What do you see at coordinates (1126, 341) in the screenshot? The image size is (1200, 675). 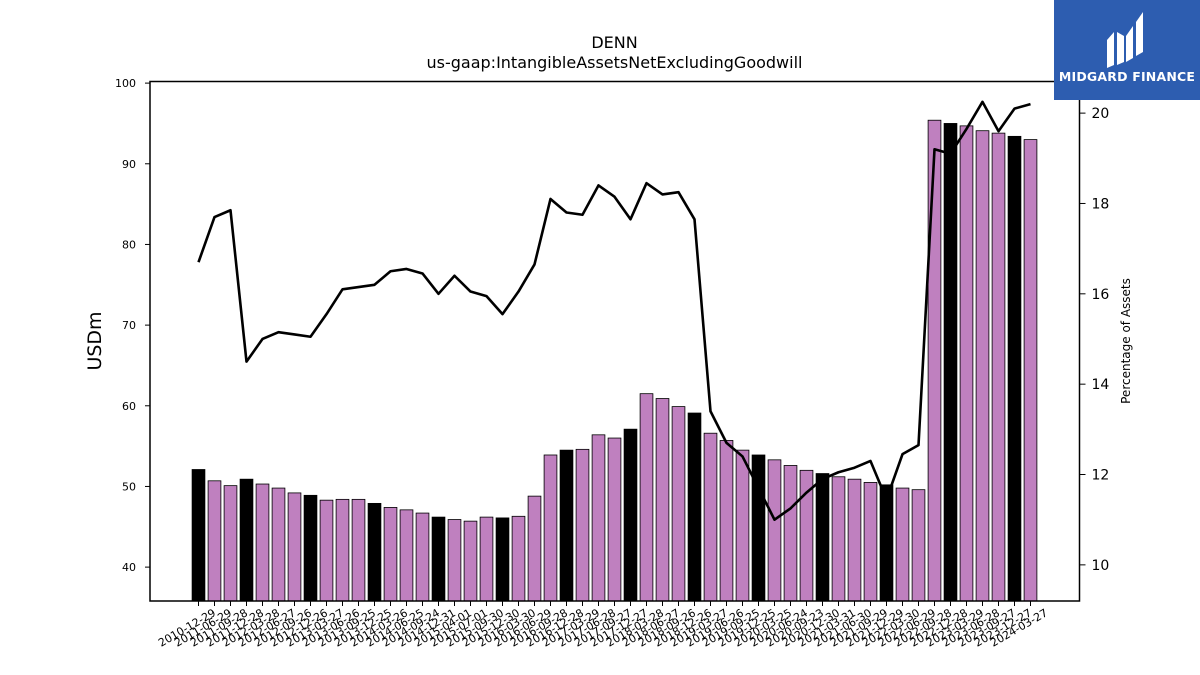 I see `y2-axis-label: Percentage of Assets` at bounding box center [1126, 341].